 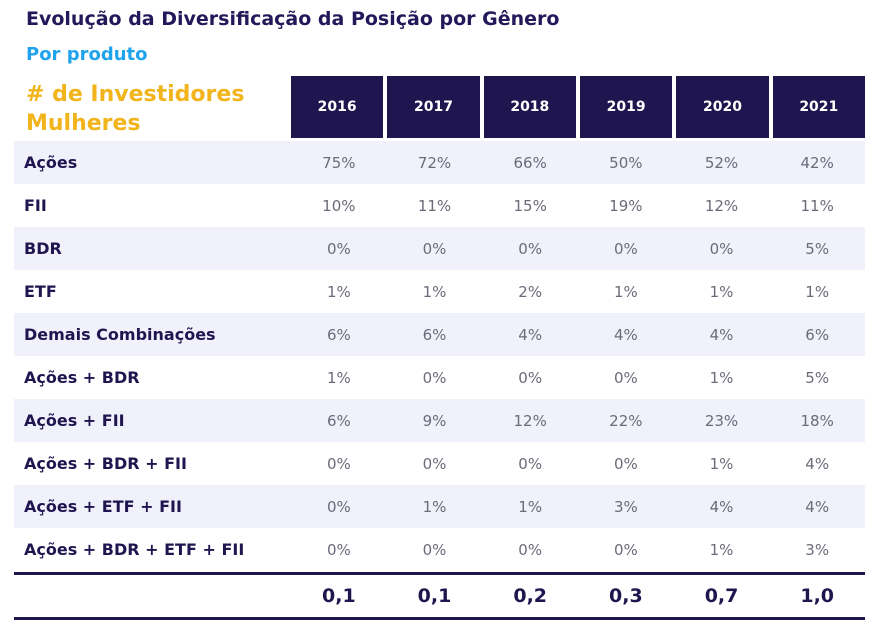 I want to click on row-label: BDR, so click(x=43, y=248).